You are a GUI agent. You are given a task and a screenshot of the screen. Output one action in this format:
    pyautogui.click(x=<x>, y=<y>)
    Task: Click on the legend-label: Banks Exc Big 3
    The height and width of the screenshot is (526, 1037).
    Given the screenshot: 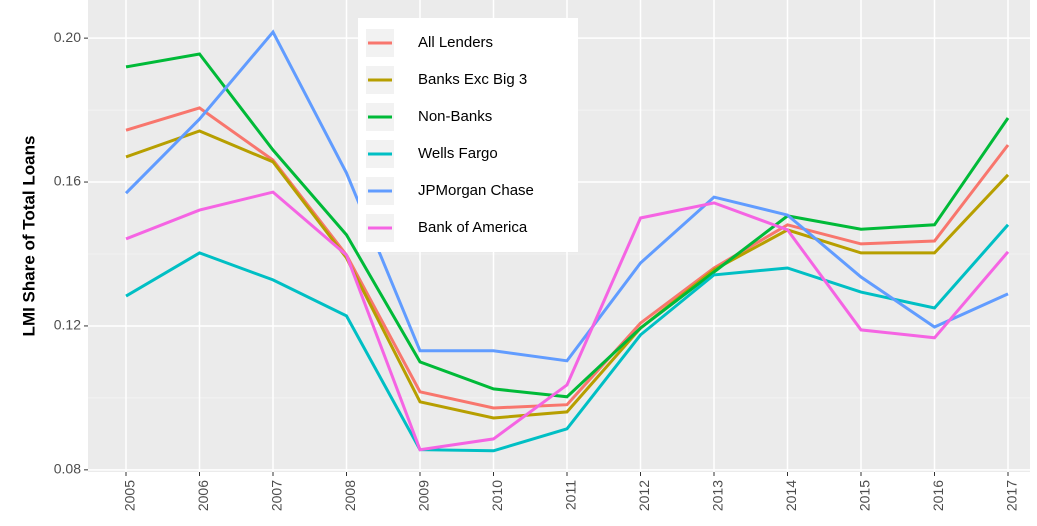 What is the action you would take?
    pyautogui.click(x=472, y=79)
    